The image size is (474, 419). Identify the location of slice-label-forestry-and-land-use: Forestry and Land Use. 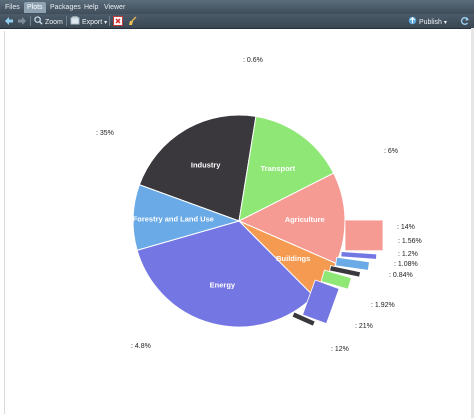
(173, 219).